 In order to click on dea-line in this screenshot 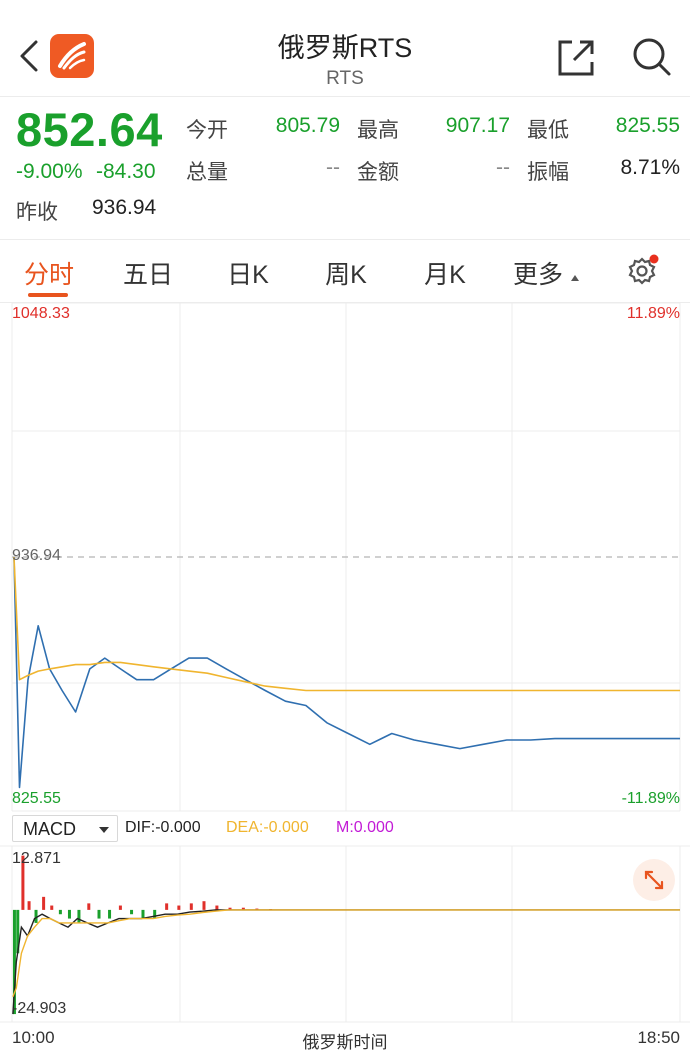, I will do `click(346, 953)`.